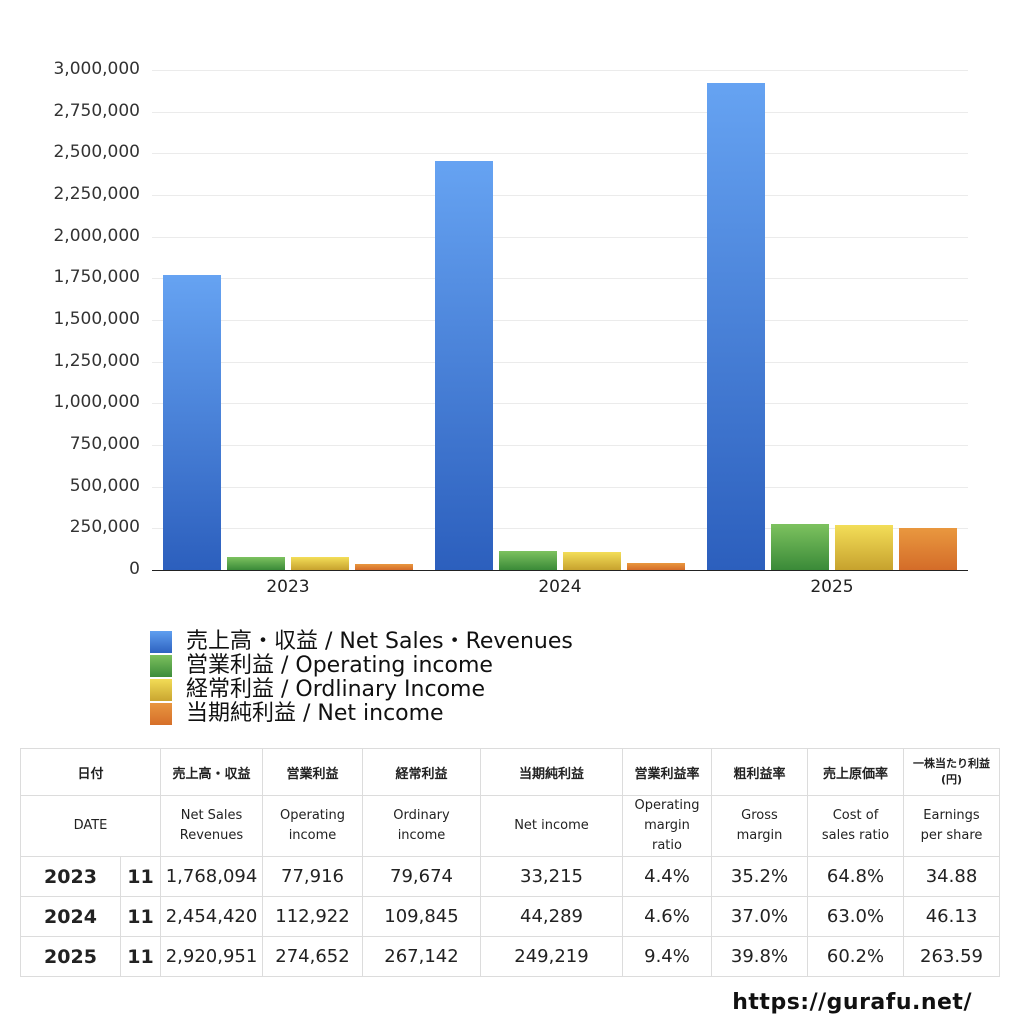 The width and height of the screenshot is (1024, 1024). I want to click on cell-year: 2025, so click(70, 956).